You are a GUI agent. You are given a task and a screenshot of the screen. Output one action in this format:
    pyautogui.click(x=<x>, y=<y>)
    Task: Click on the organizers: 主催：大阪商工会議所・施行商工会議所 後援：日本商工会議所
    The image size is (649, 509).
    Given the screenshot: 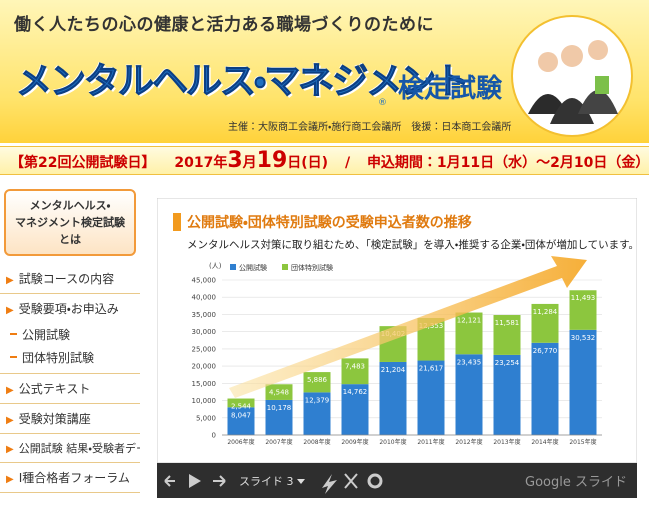 What is the action you would take?
    pyautogui.click(x=370, y=127)
    